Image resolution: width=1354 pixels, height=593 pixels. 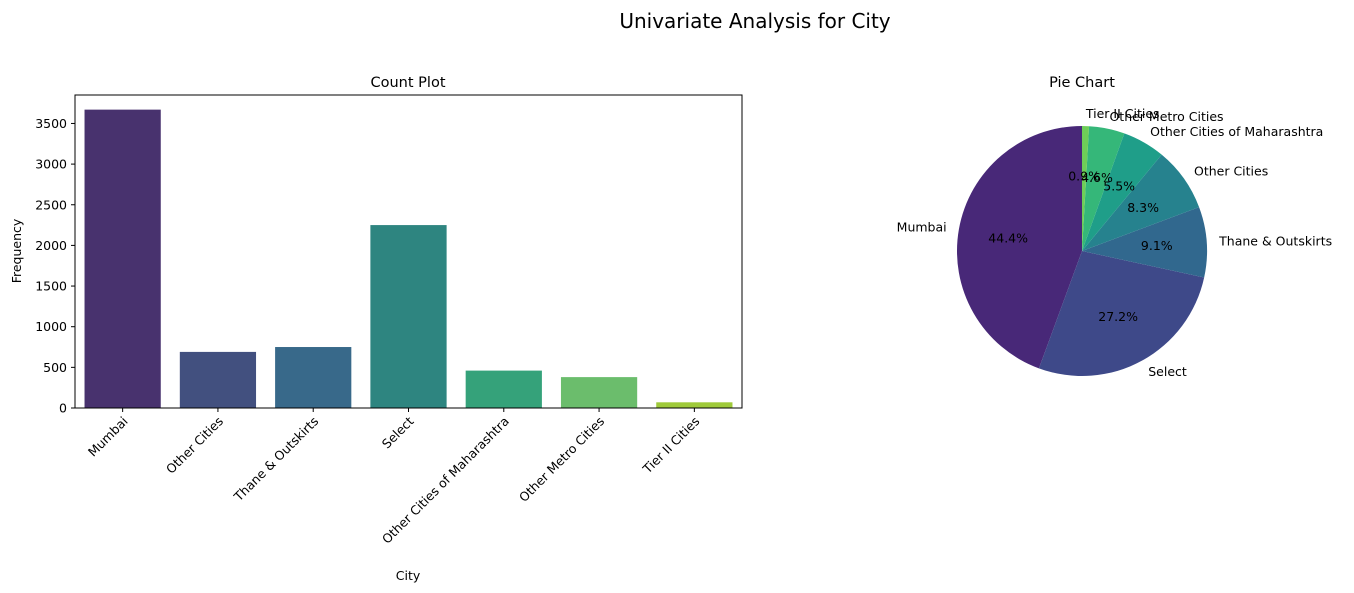 What do you see at coordinates (51, 164) in the screenshot?
I see `y-tick-label: 3000` at bounding box center [51, 164].